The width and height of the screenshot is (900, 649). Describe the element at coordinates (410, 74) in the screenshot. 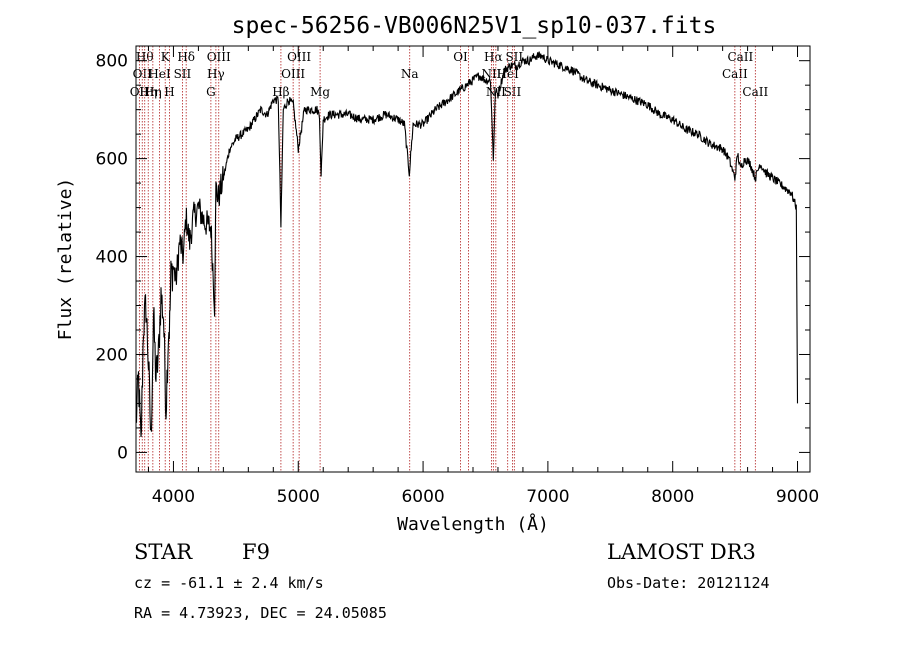

I see `line-label: Na` at that location.